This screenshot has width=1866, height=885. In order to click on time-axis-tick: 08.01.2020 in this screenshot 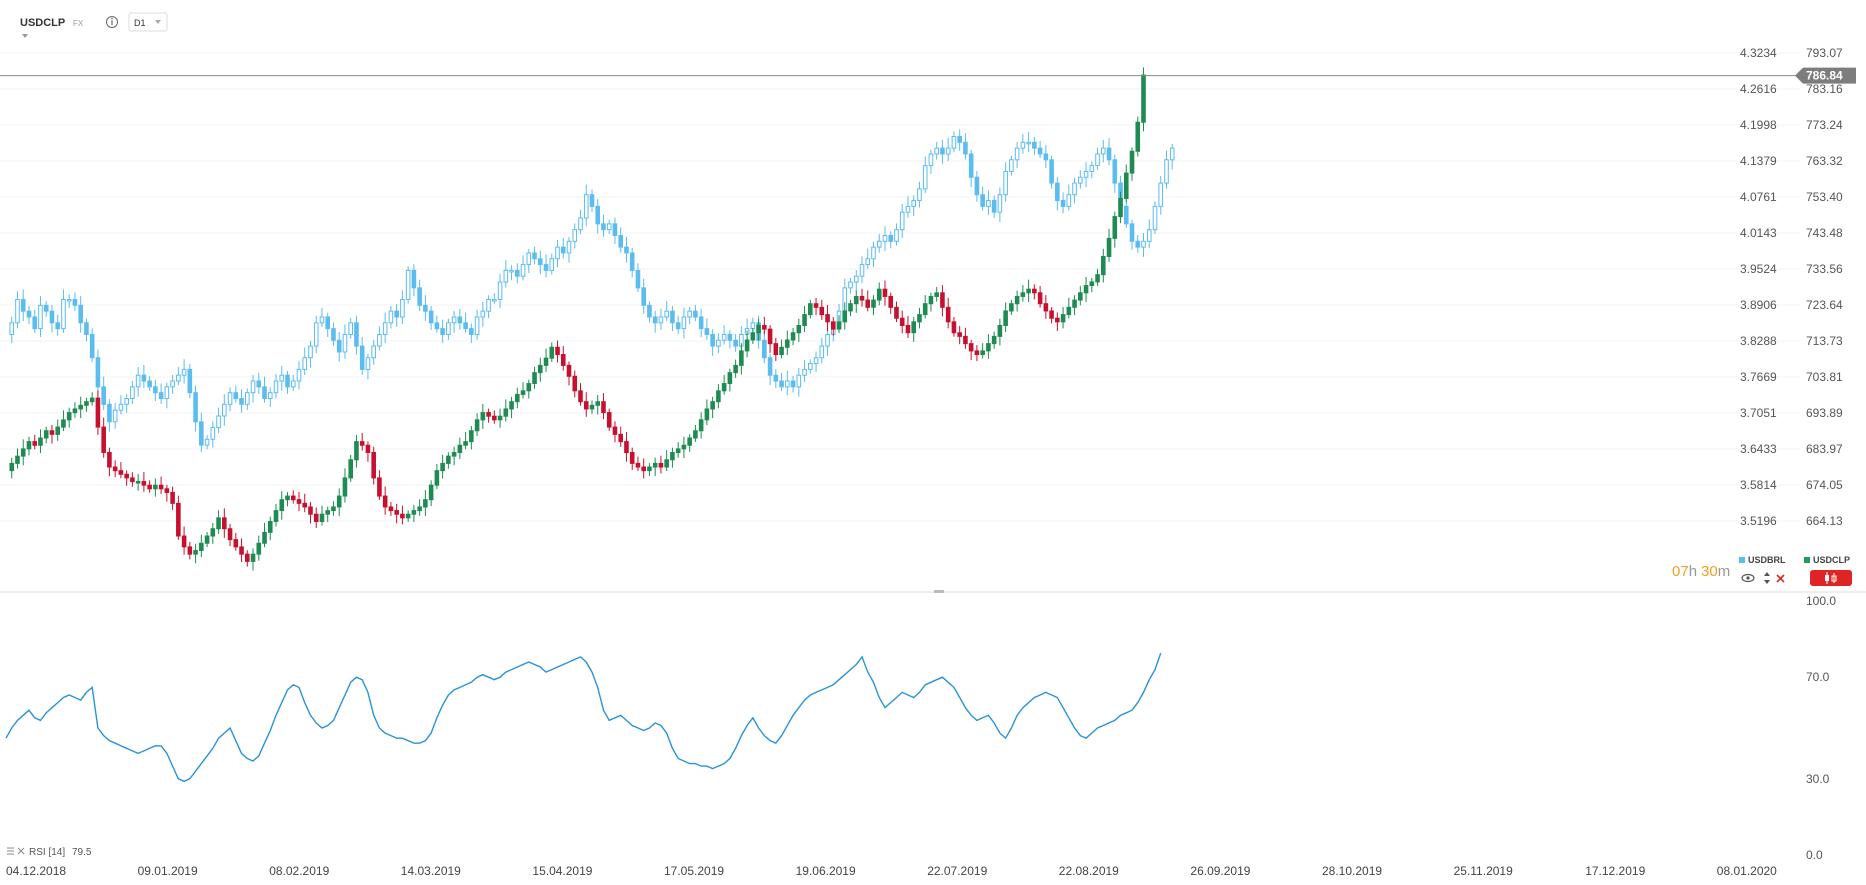, I will do `click(1747, 871)`.